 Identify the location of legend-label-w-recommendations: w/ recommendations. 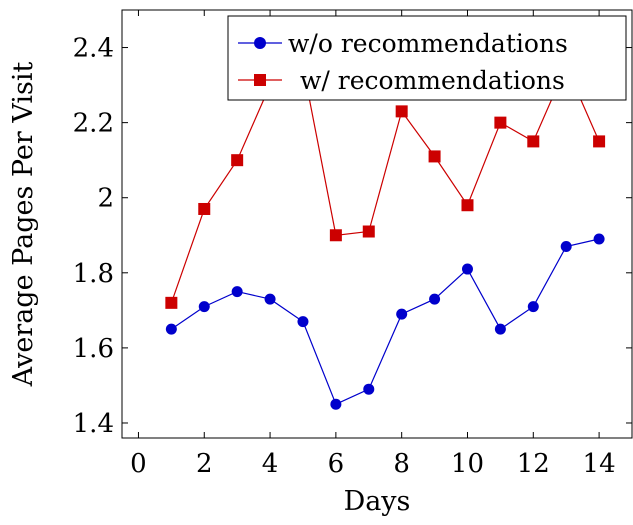
(432, 80).